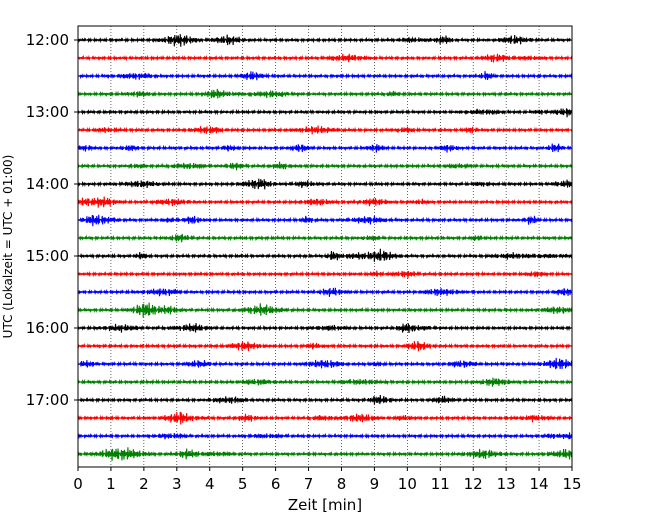 This screenshot has height=524, width=650. What do you see at coordinates (47, 328) in the screenshot?
I see `y-tick-label: 16:00` at bounding box center [47, 328].